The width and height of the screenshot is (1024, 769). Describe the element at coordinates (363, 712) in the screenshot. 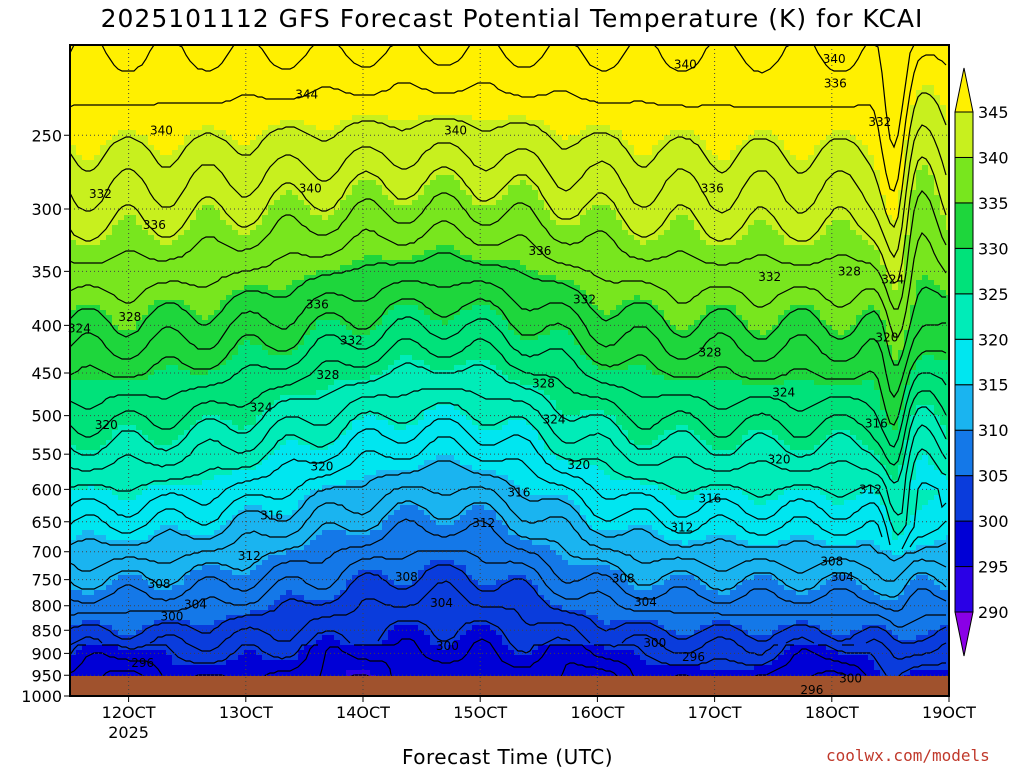

I see `x-tick-label: 14OCT` at that location.